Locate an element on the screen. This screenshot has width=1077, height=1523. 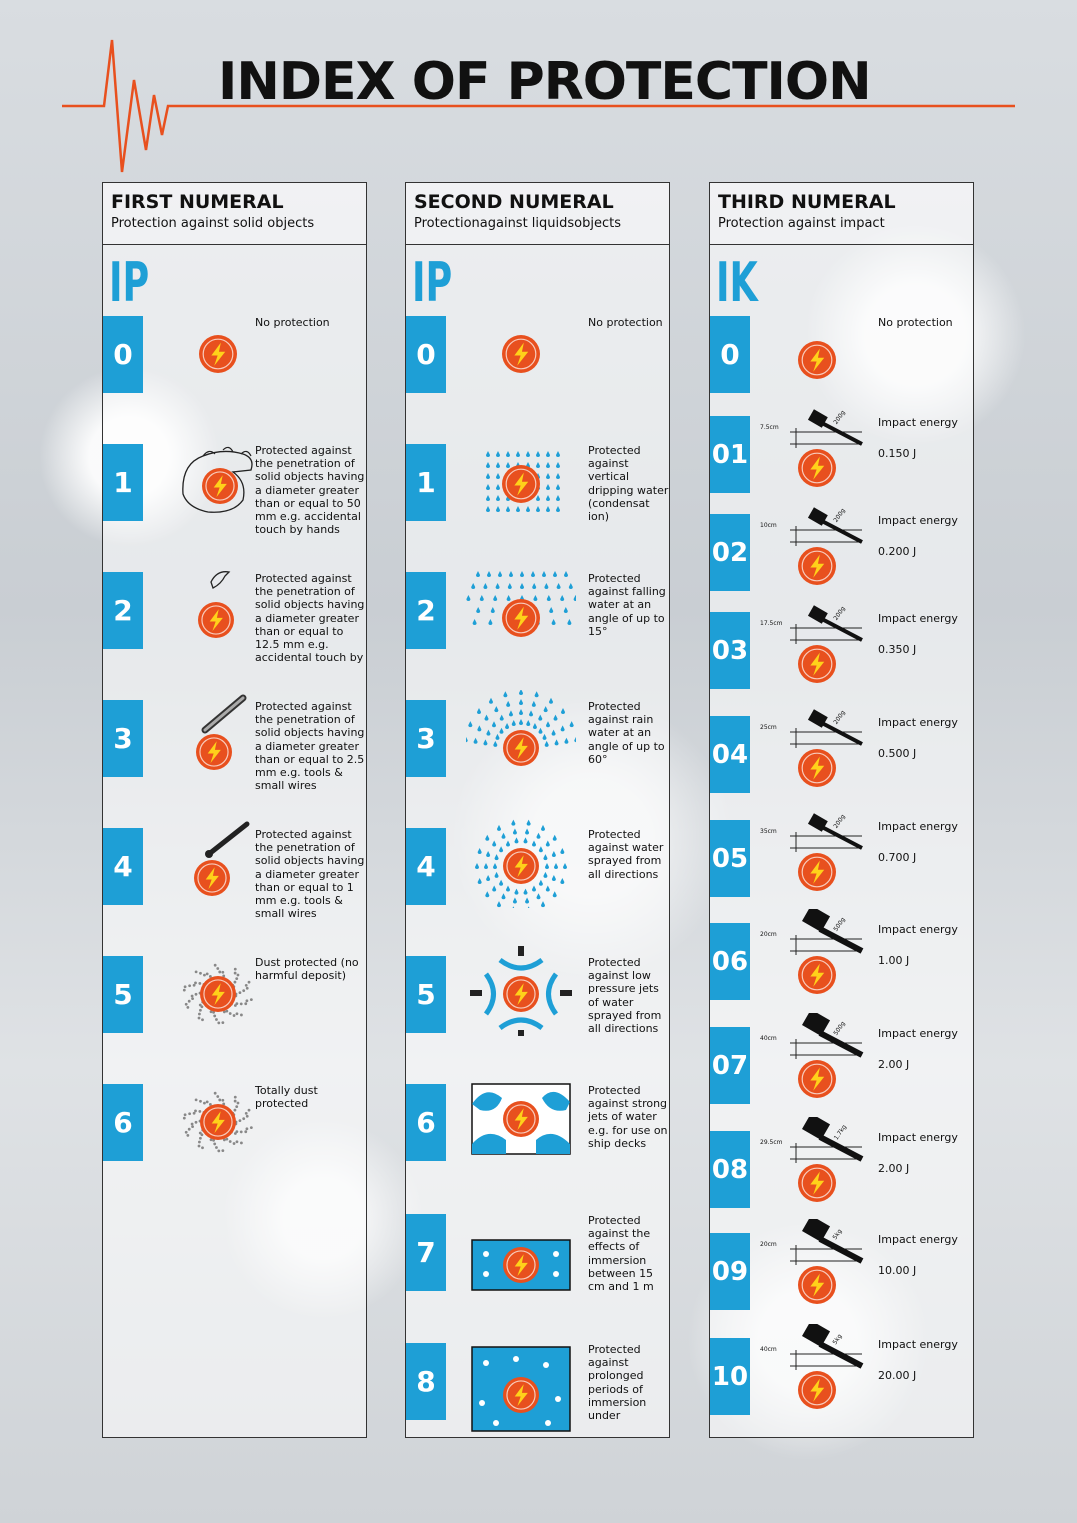
page-title: INDEX OF PROTECTION is located at coordinates (545, 82).